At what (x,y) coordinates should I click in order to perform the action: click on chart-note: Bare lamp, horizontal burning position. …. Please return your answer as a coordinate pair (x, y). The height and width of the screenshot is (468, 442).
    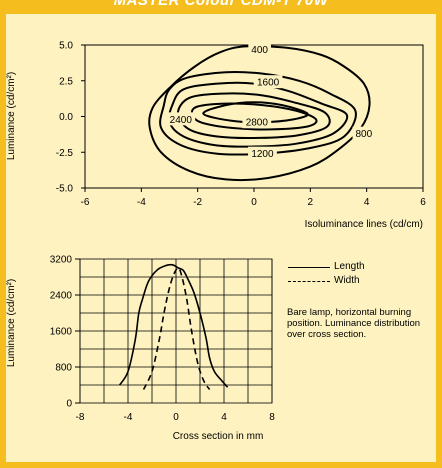
    Looking at the image, I should click on (354, 323).